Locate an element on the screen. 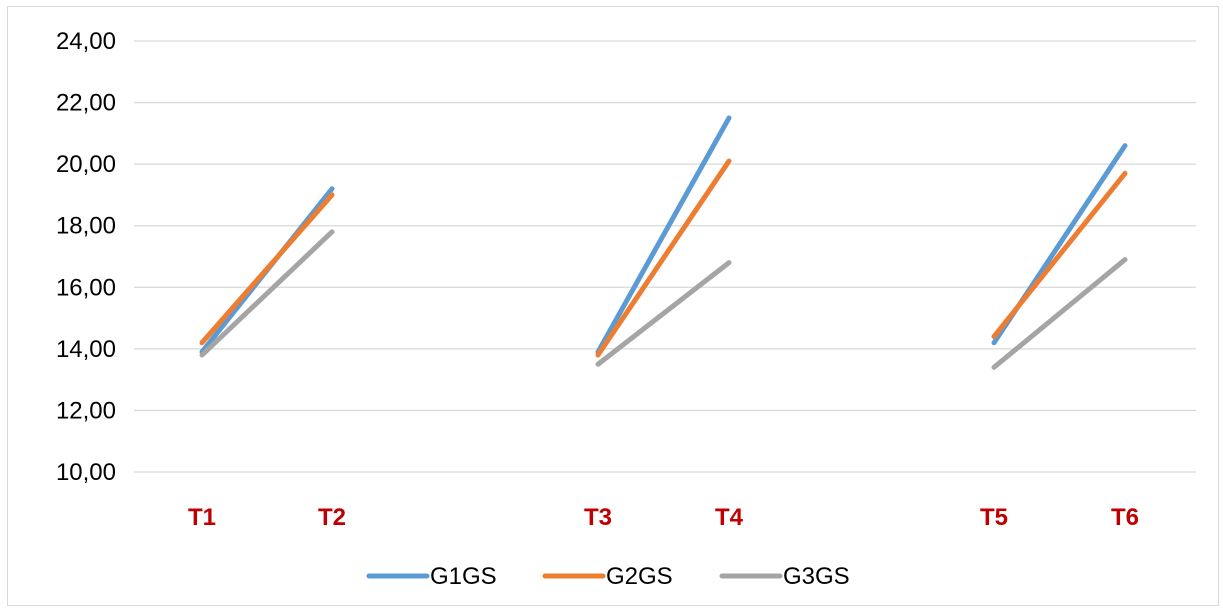  y-tick-label: 12,00 is located at coordinates (86, 410).